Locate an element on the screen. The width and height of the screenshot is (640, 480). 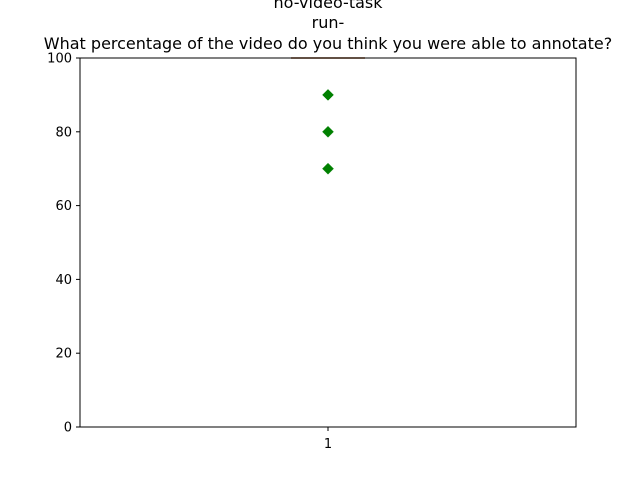
y-tick-label: 40 is located at coordinates (63, 280).